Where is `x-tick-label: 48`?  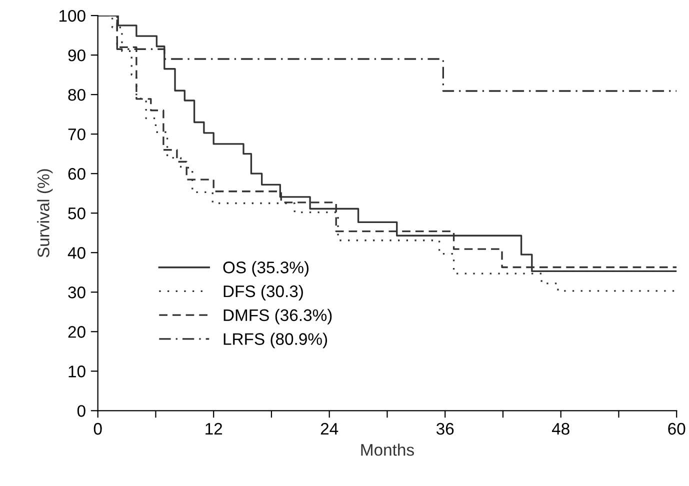
x-tick-label: 48 is located at coordinates (561, 428).